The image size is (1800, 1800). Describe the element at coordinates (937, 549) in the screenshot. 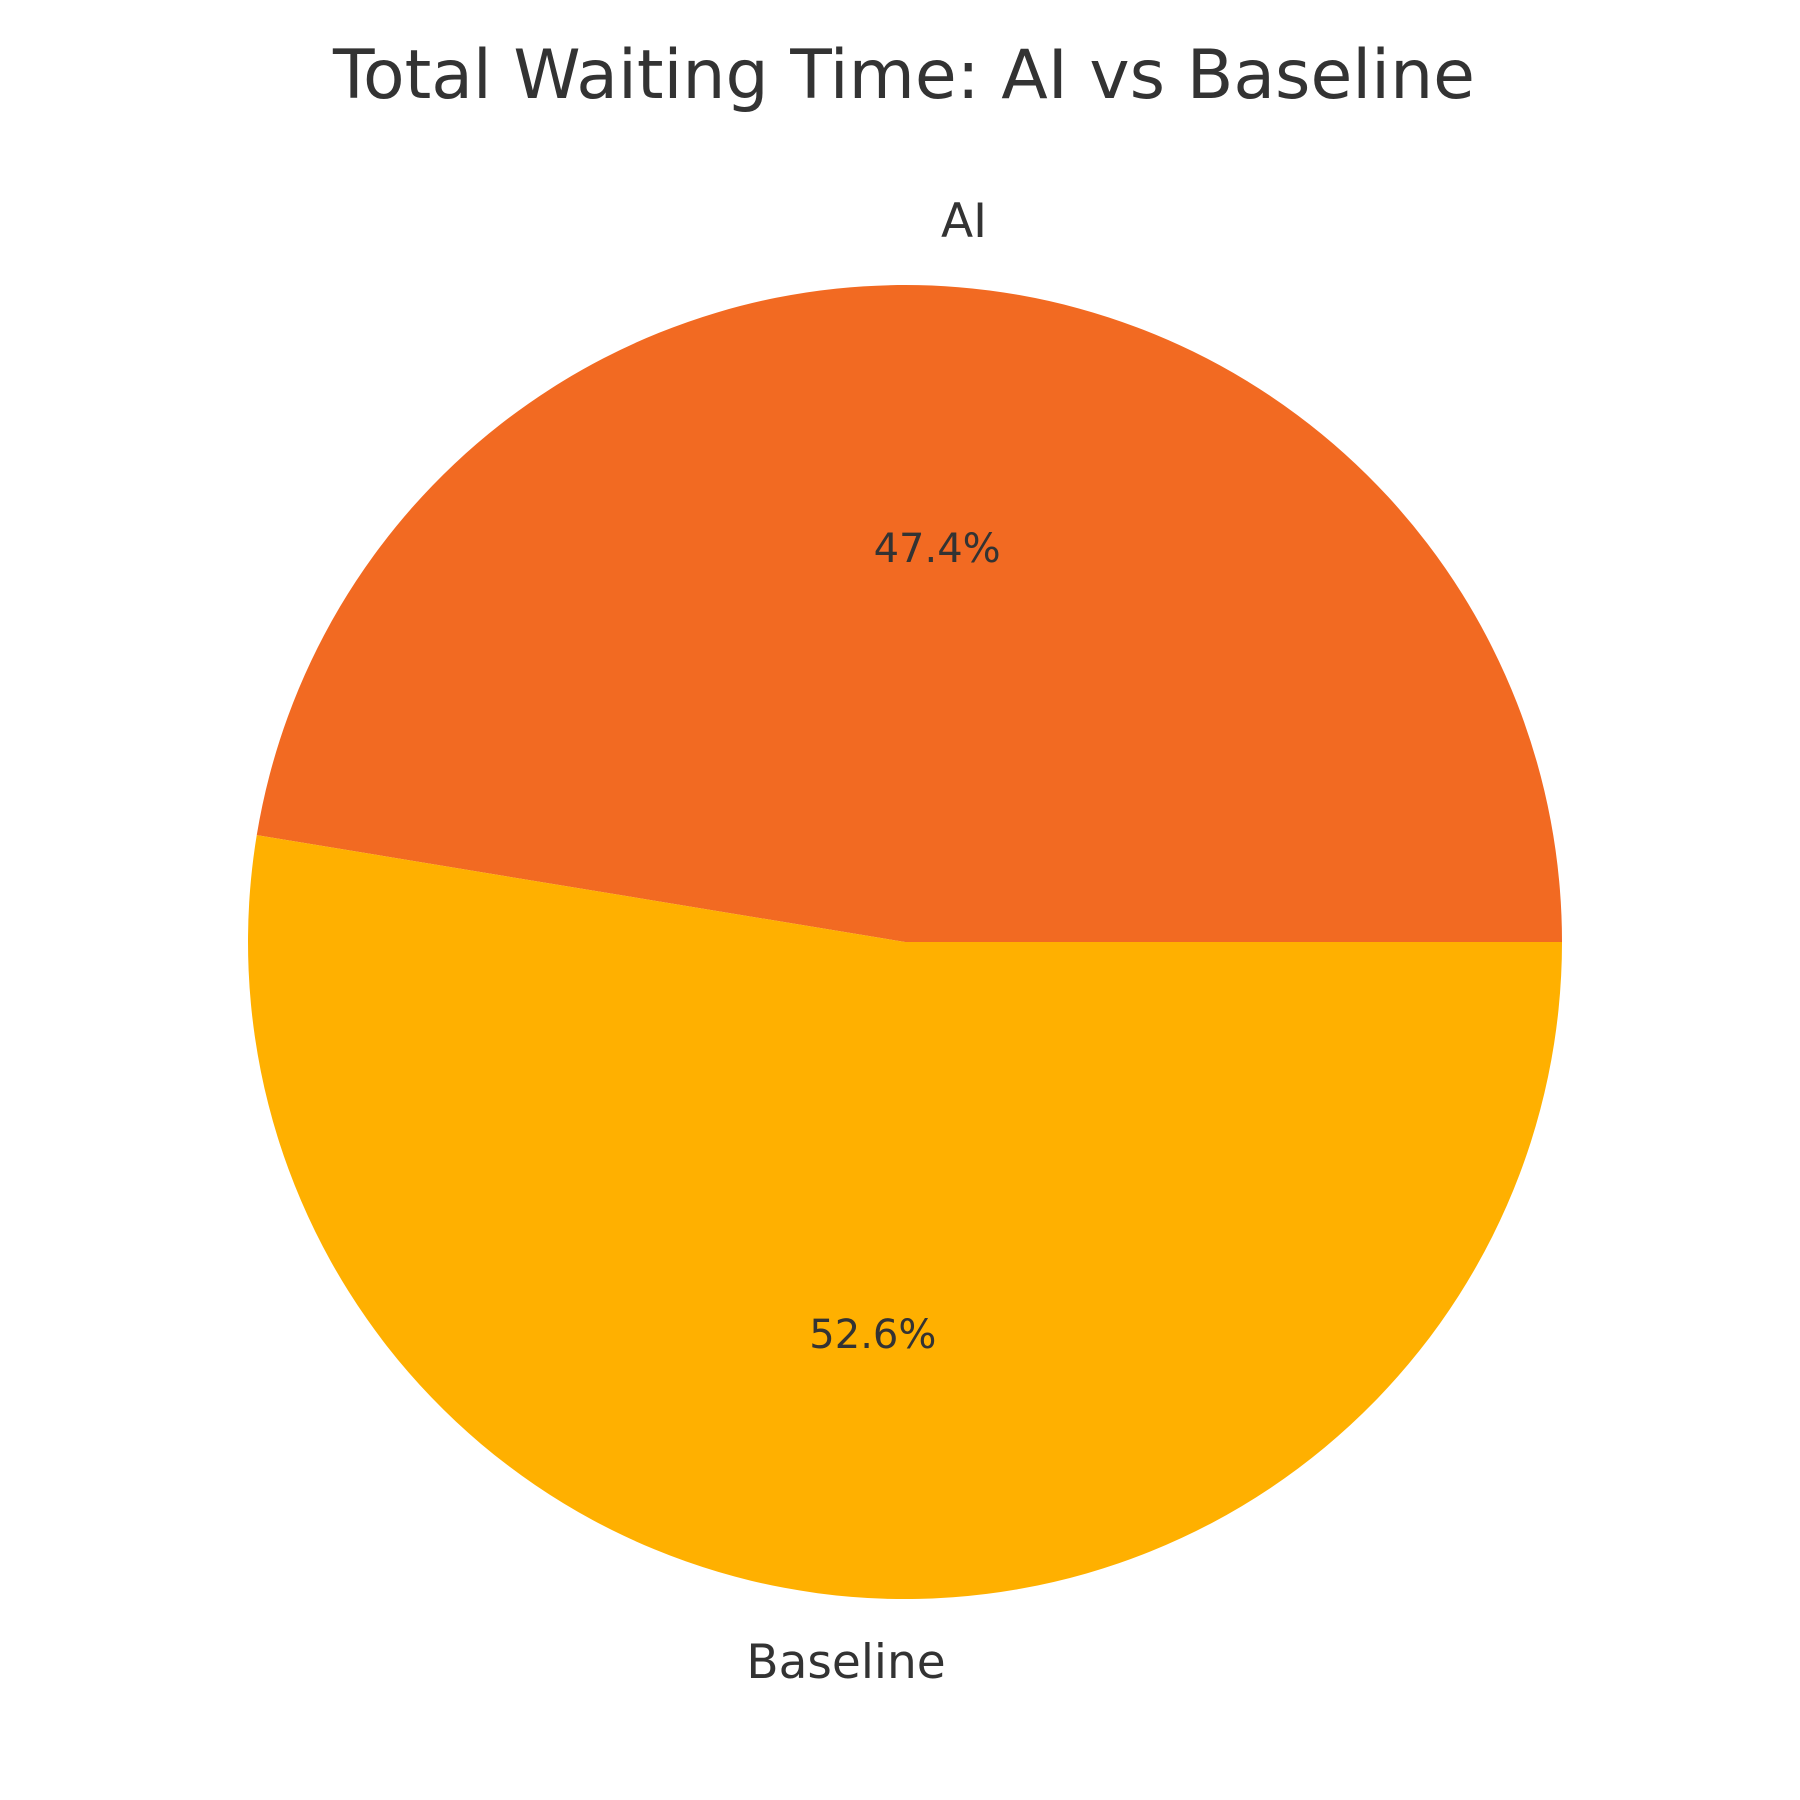

I see `percent-label-ai: 47.4%` at that location.